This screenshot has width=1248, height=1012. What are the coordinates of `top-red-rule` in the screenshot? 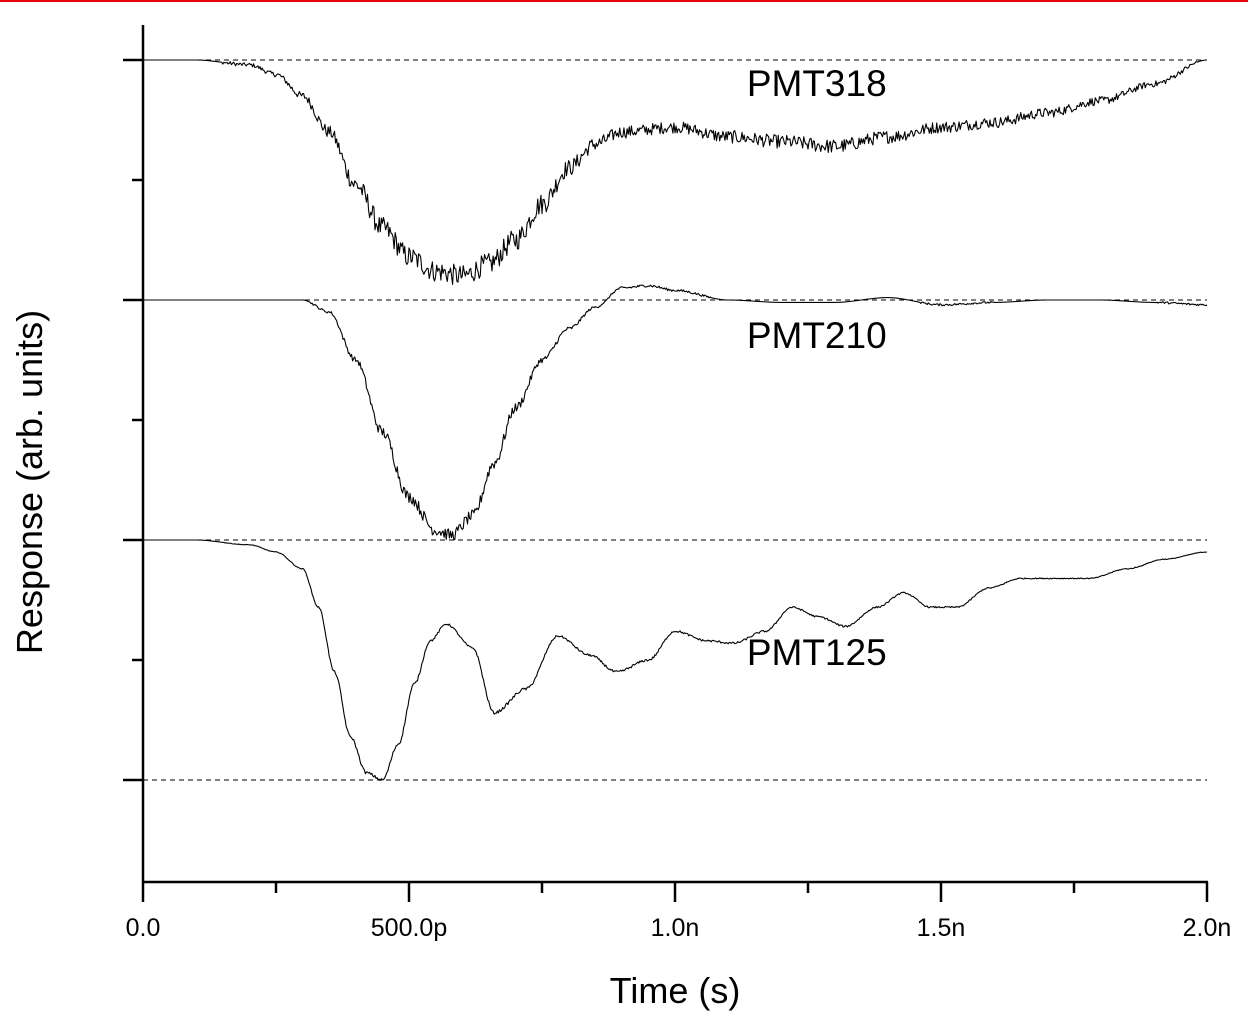 It's located at (624, 1).